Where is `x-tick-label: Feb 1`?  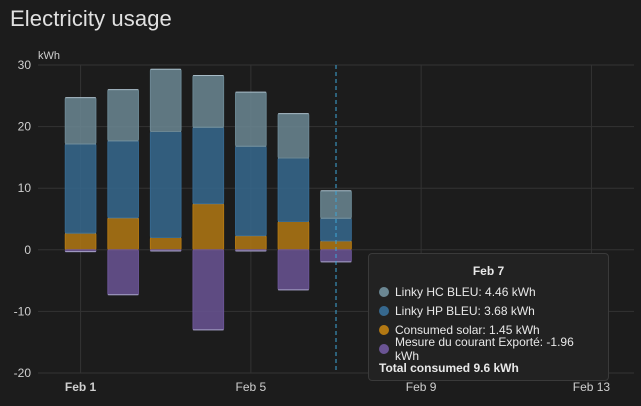 x-tick-label: Feb 1 is located at coordinates (81, 387).